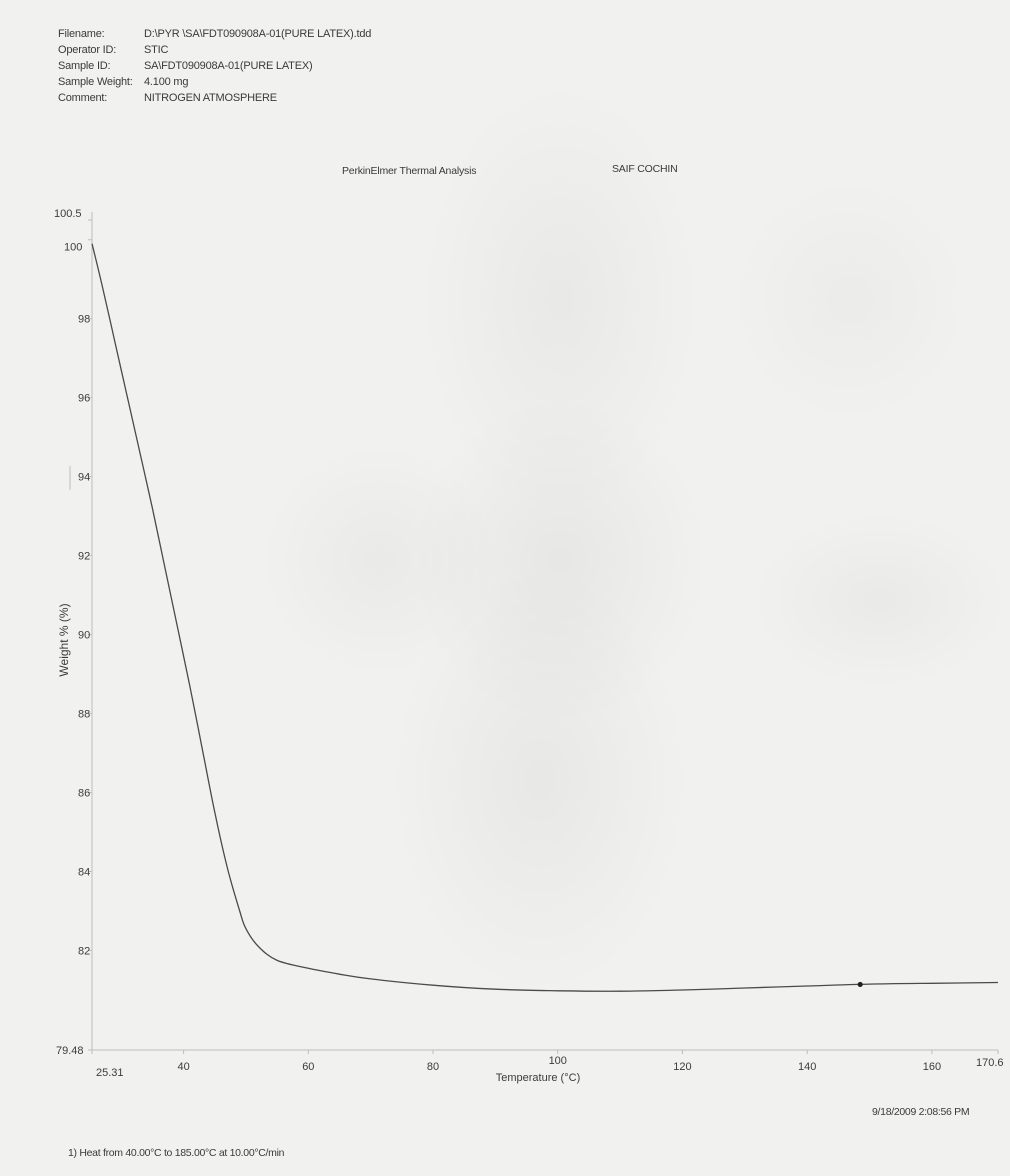 The width and height of the screenshot is (1010, 1176). What do you see at coordinates (95, 82) in the screenshot?
I see `sample-weight-label: Sample Weight:` at bounding box center [95, 82].